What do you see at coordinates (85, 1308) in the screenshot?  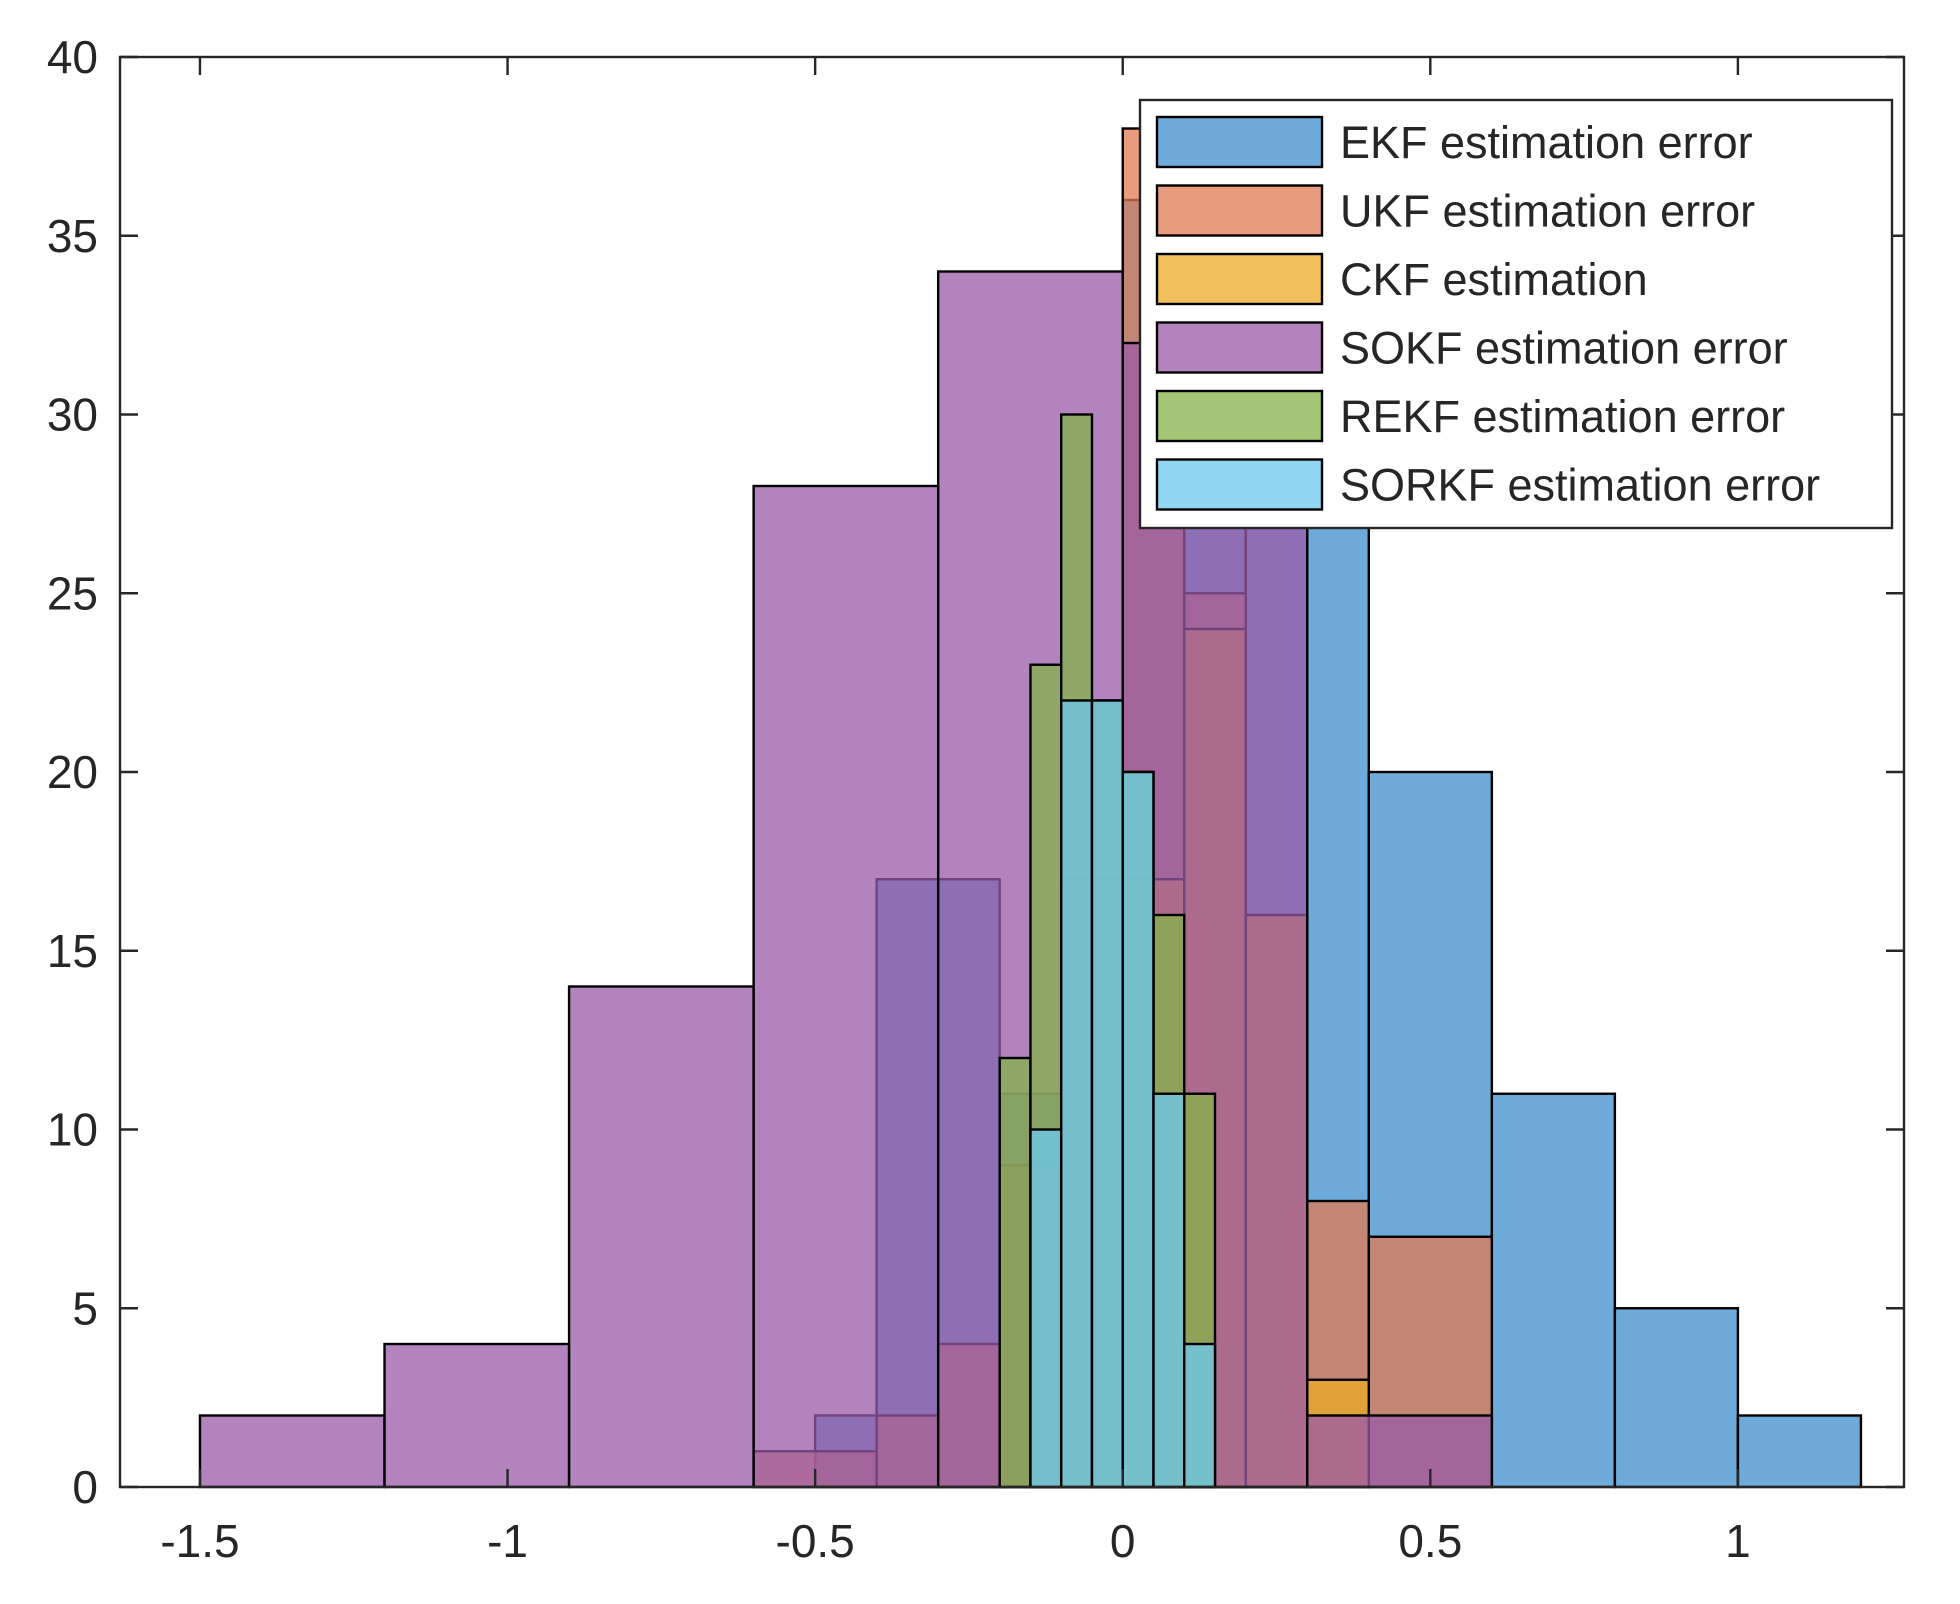 I see `y-tick-label-1: 5` at bounding box center [85, 1308].